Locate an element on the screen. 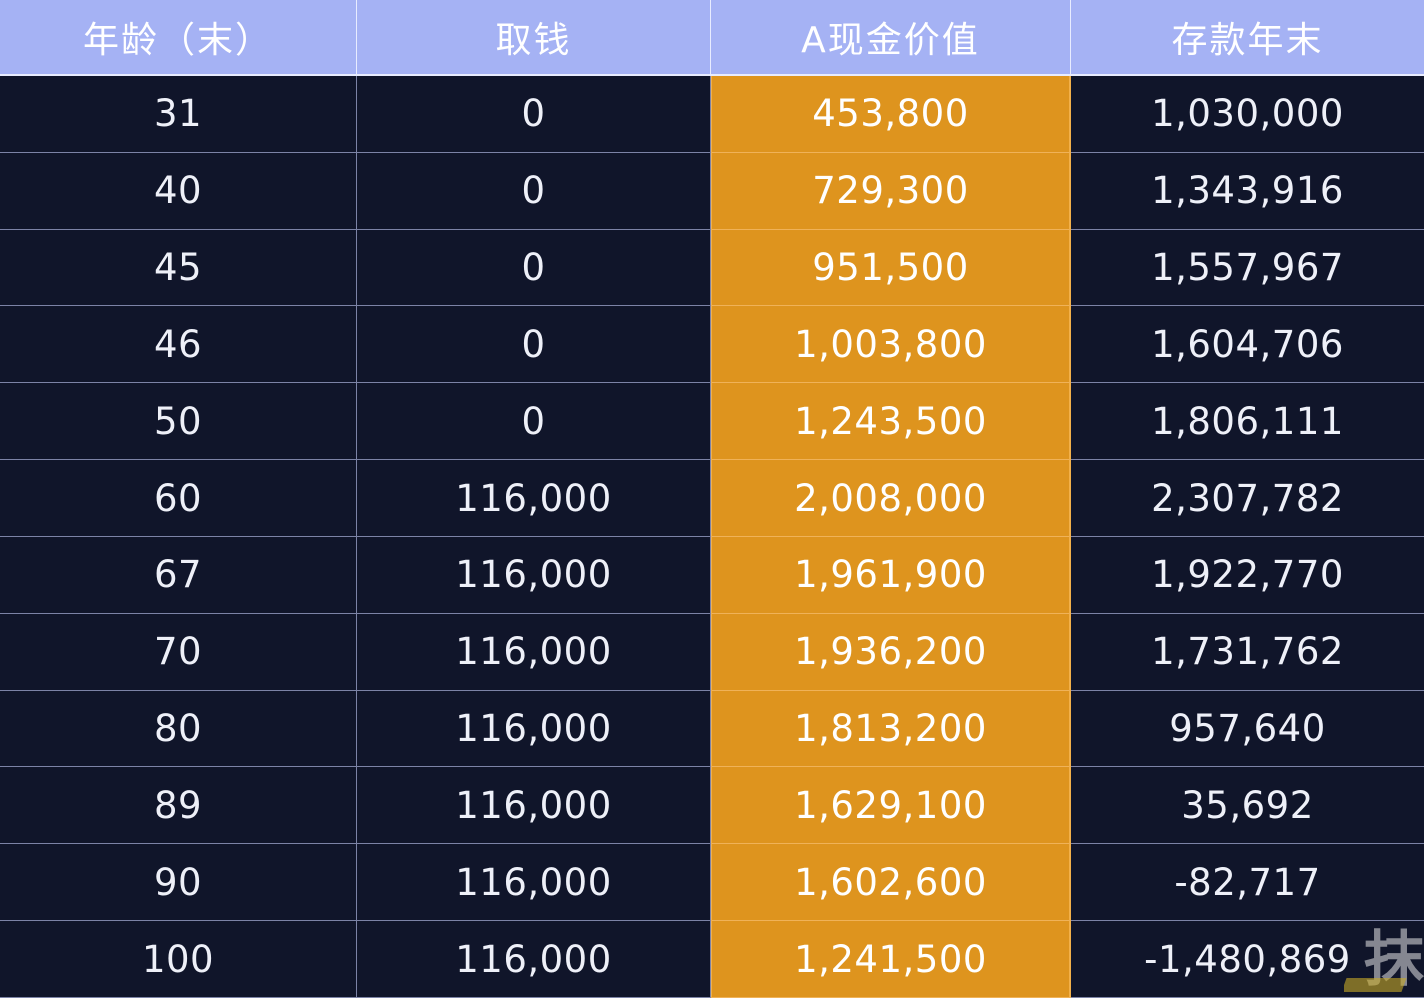 Image resolution: width=1424 pixels, height=998 pixels. cash-value-cell: 1,936,200 is located at coordinates (891, 652).